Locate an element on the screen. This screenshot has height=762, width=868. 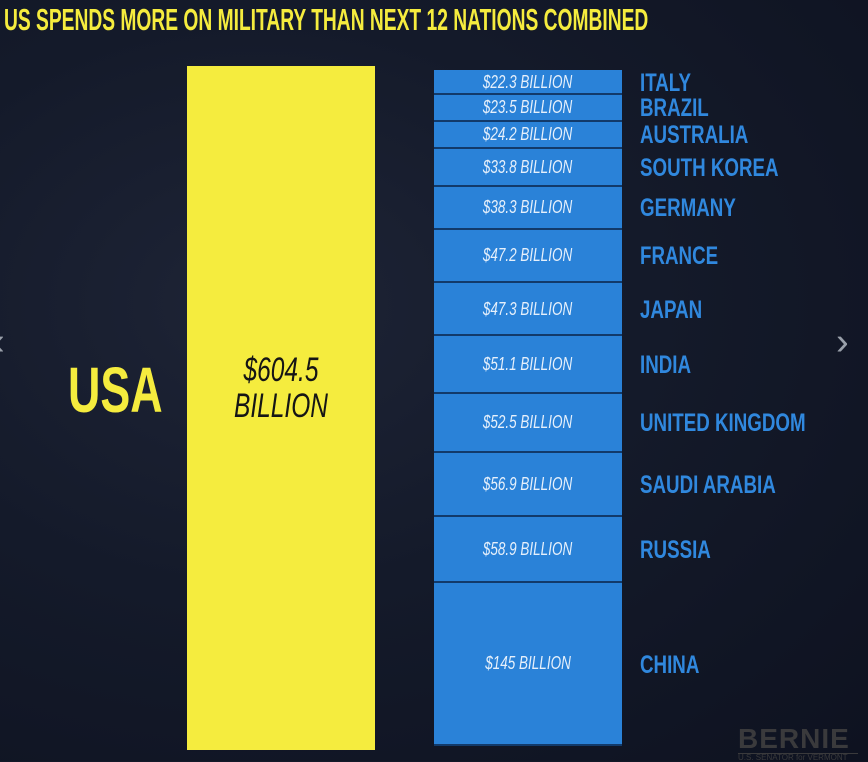
bar-value-label: $23.5 BILLION is located at coordinates (528, 107).